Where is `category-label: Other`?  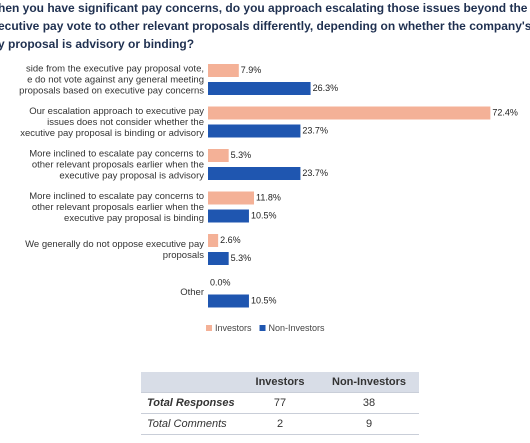
category-label: Other is located at coordinates (192, 292).